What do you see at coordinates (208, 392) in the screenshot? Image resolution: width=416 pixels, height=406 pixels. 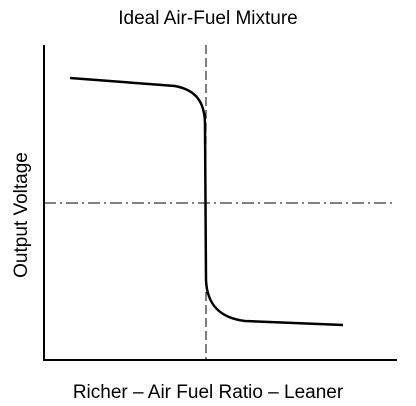 I see `x-axis-label: Richer – Air Fuel Ratio – Leaner` at bounding box center [208, 392].